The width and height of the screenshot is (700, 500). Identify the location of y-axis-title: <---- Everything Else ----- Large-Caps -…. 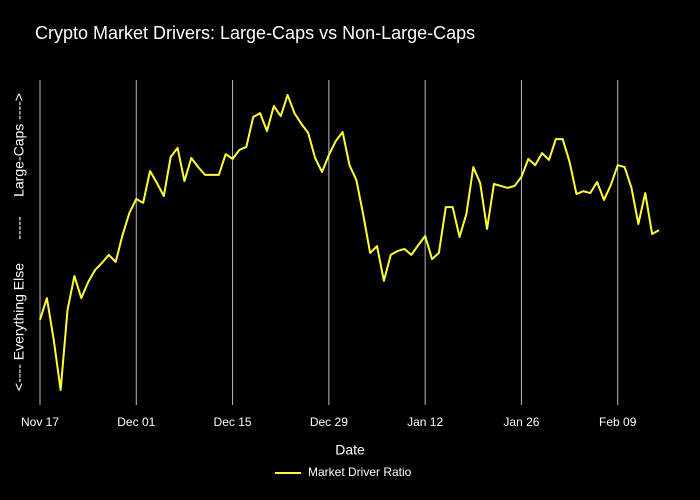
(19, 242).